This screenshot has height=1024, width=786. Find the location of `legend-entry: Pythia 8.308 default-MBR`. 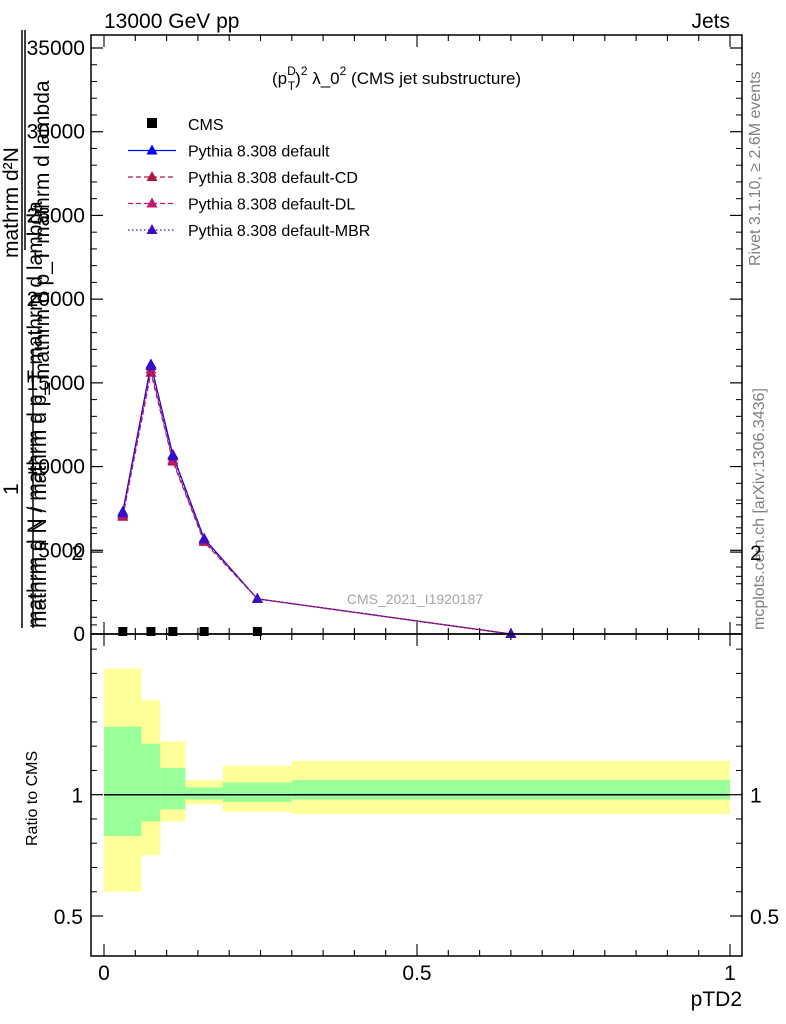

legend-entry: Pythia 8.308 default-MBR is located at coordinates (249, 231).